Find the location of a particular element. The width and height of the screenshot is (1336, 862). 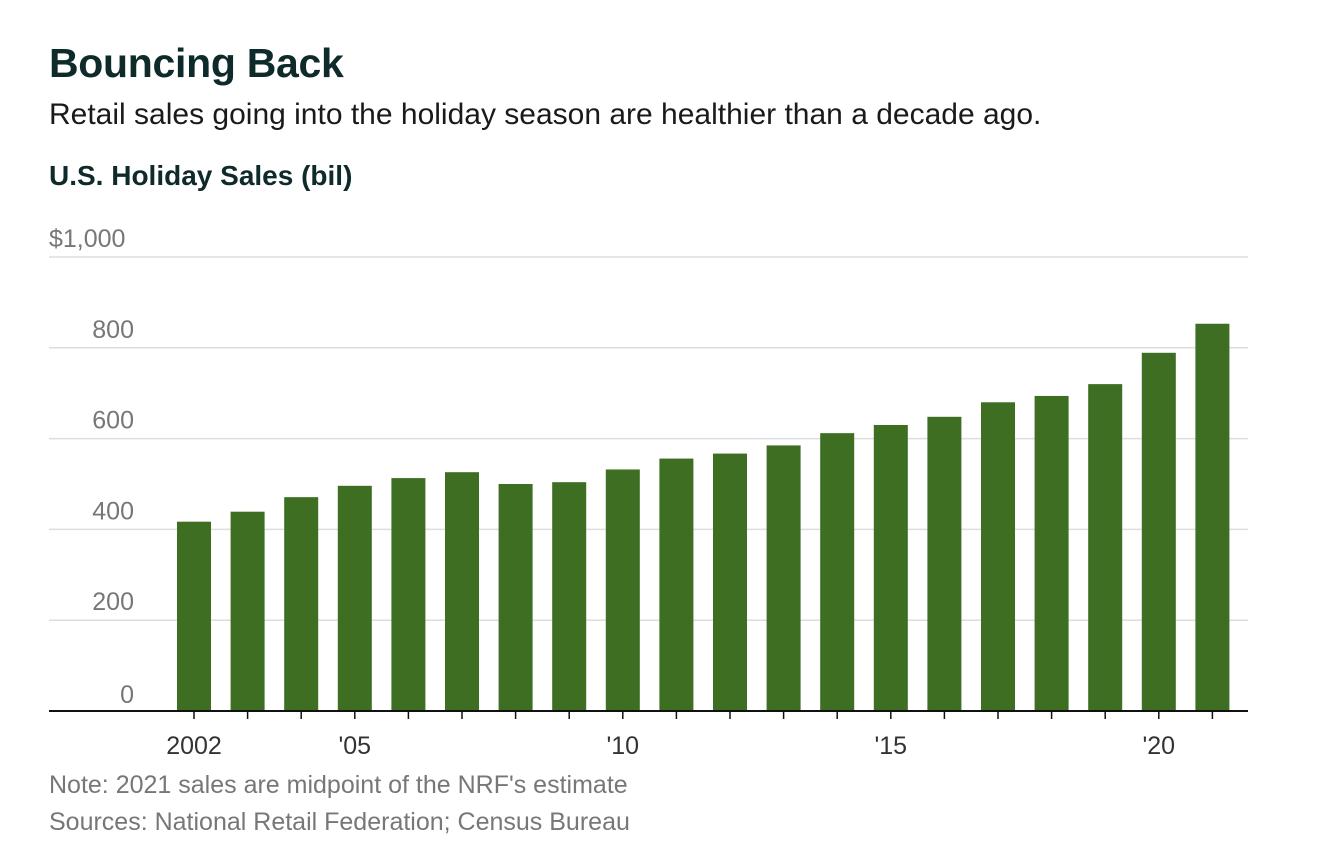

bar-2011 is located at coordinates (676, 584).